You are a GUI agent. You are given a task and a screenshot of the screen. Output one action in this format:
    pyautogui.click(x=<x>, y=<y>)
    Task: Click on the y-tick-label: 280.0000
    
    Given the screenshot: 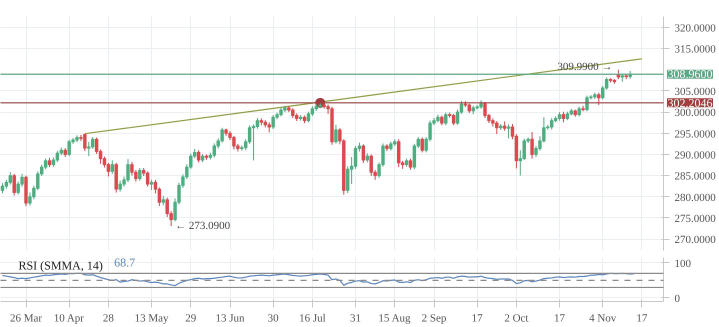 What is the action you would take?
    pyautogui.click(x=695, y=198)
    